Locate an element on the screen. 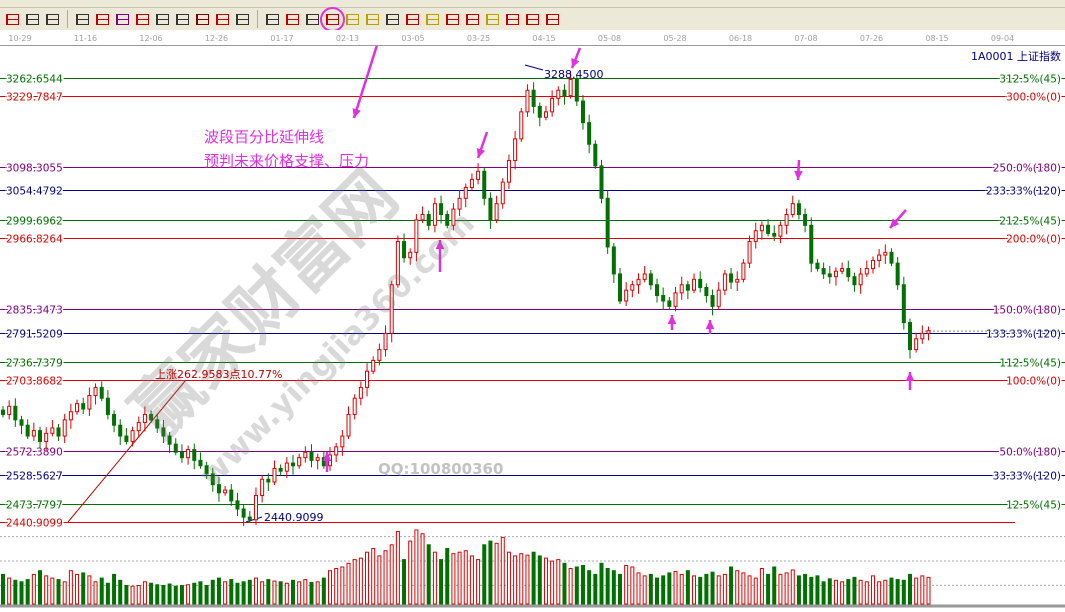 The image size is (1065, 612). fib-line-icon is located at coordinates (472, 19).